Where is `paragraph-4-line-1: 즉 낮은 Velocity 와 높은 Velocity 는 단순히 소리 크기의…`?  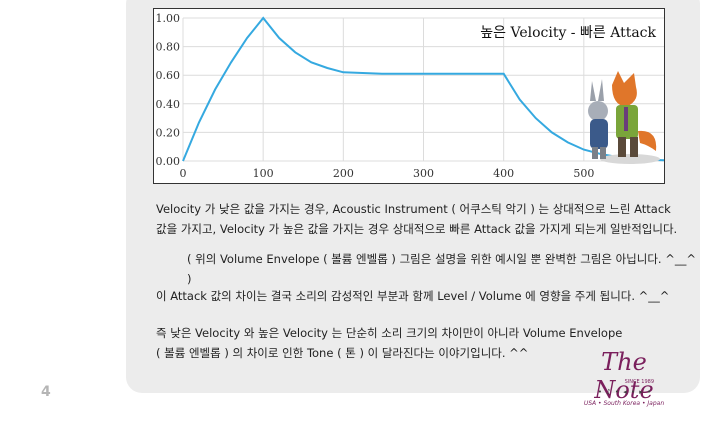 paragraph-4-line-1: 즉 낮은 Velocity 와 높은 Velocity 는 단순히 소리 크기의… is located at coordinates (389, 333).